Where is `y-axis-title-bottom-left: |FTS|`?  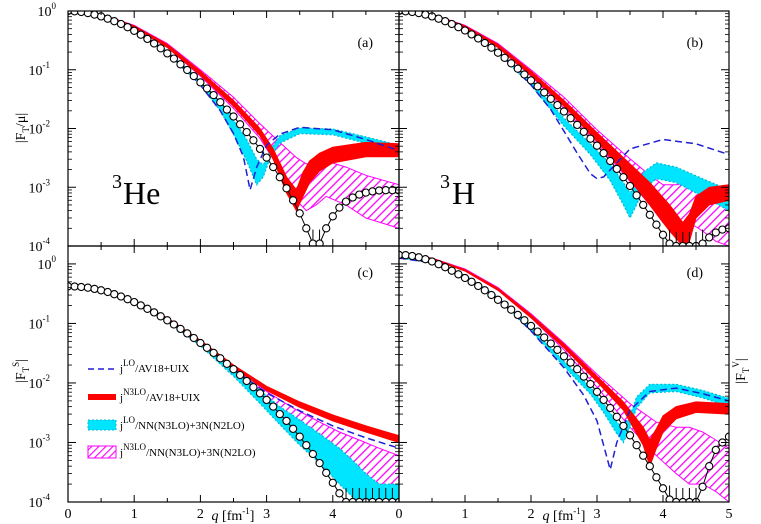
y-axis-title-bottom-left: |FTS| is located at coordinates (21, 371).